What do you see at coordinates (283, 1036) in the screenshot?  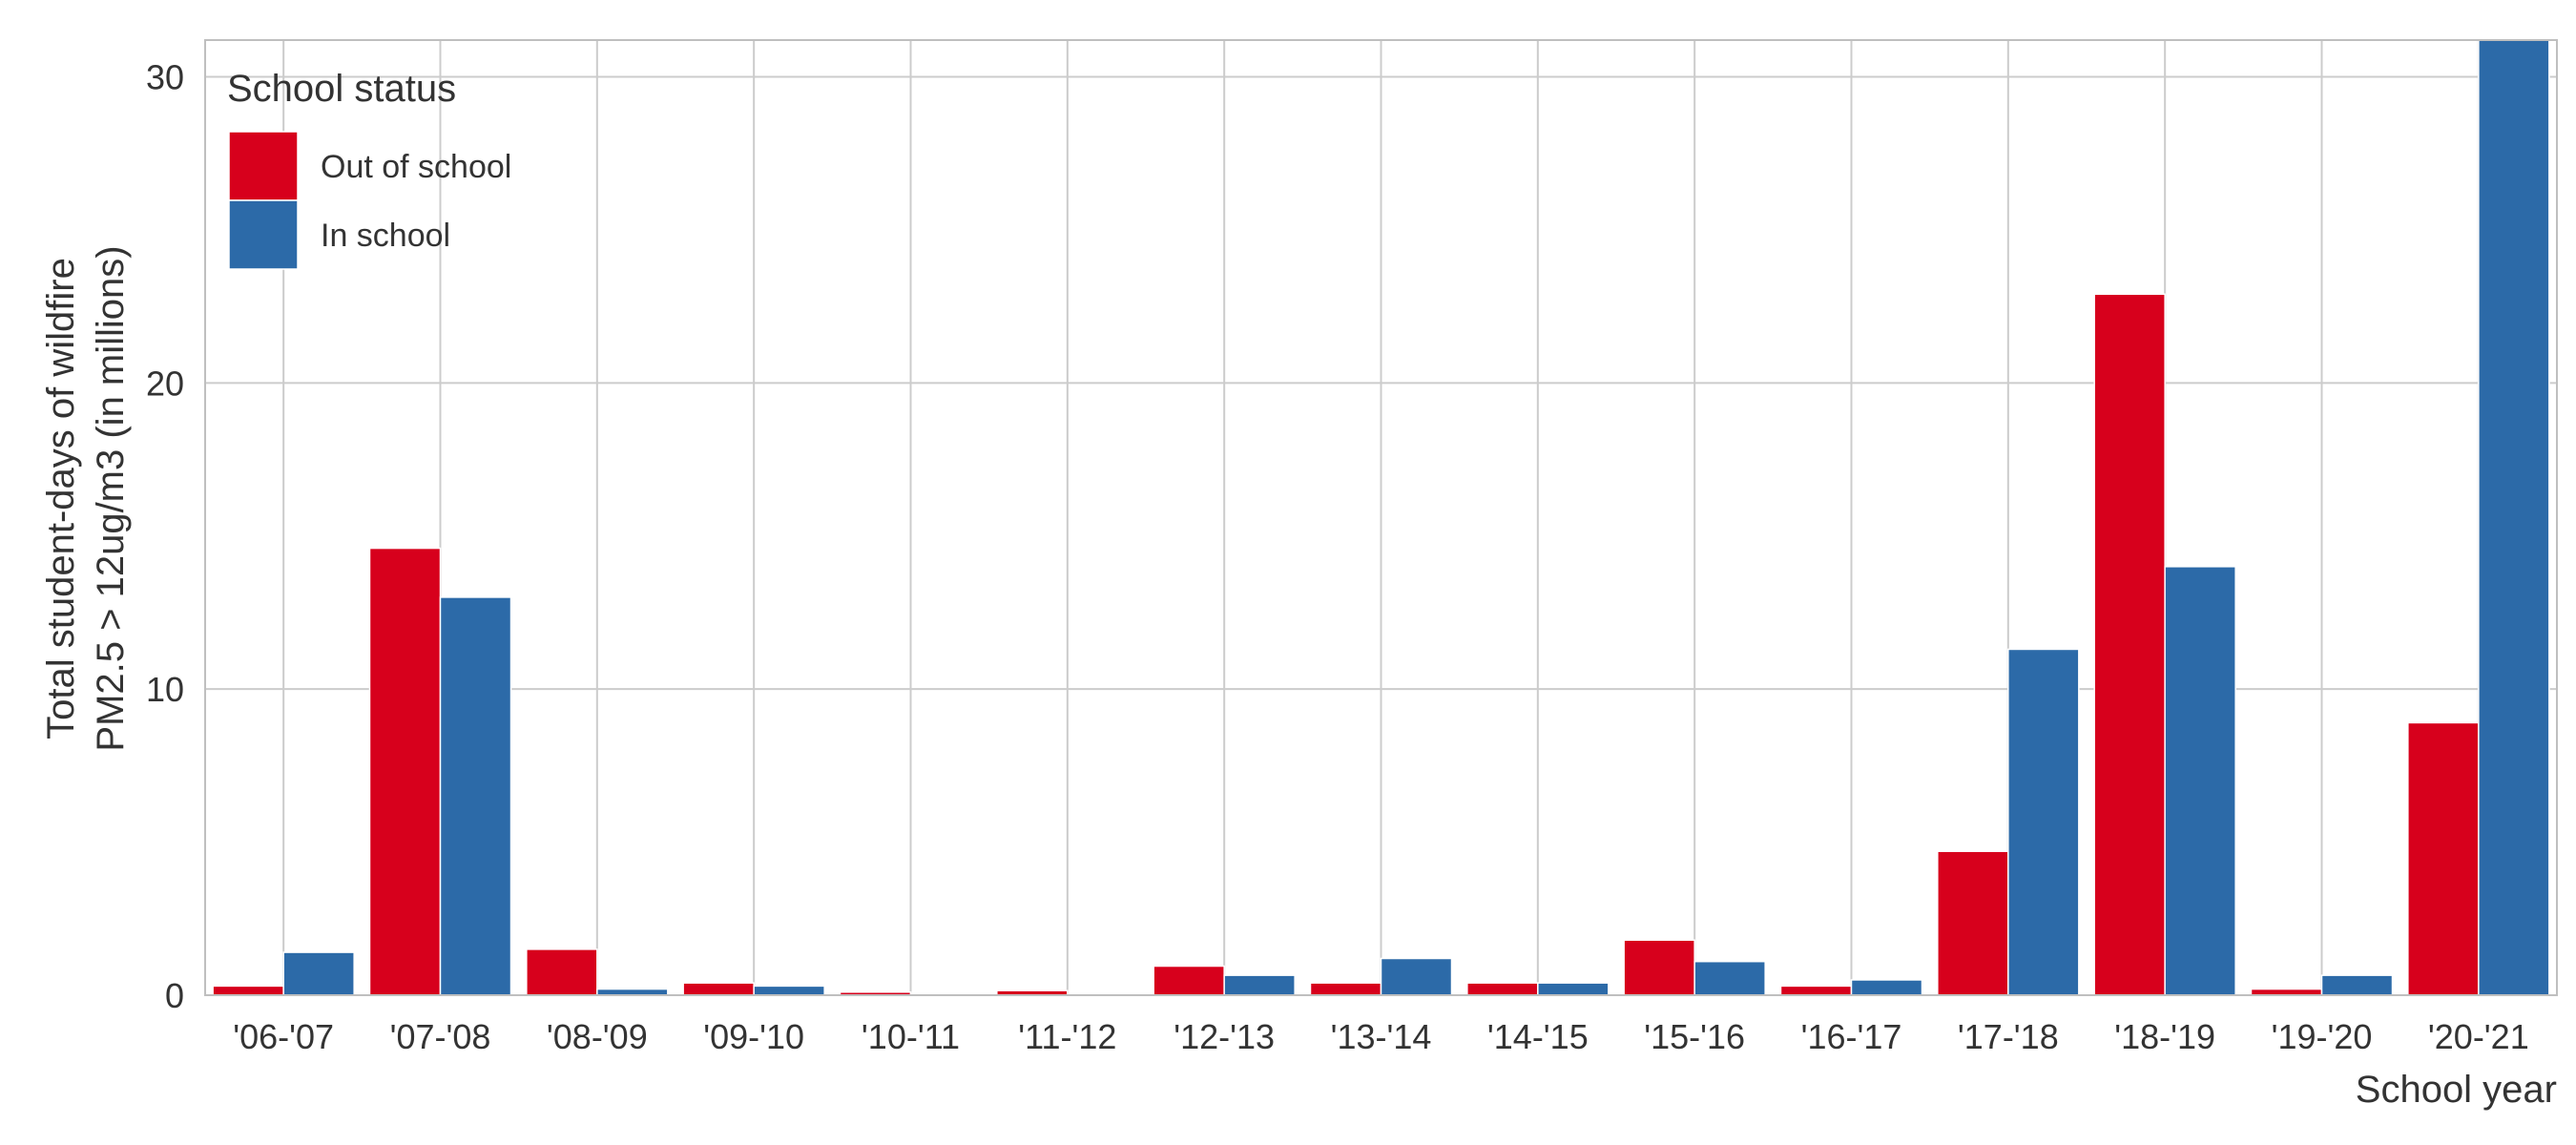 I see `x-tick-label: '06-'07` at bounding box center [283, 1036].